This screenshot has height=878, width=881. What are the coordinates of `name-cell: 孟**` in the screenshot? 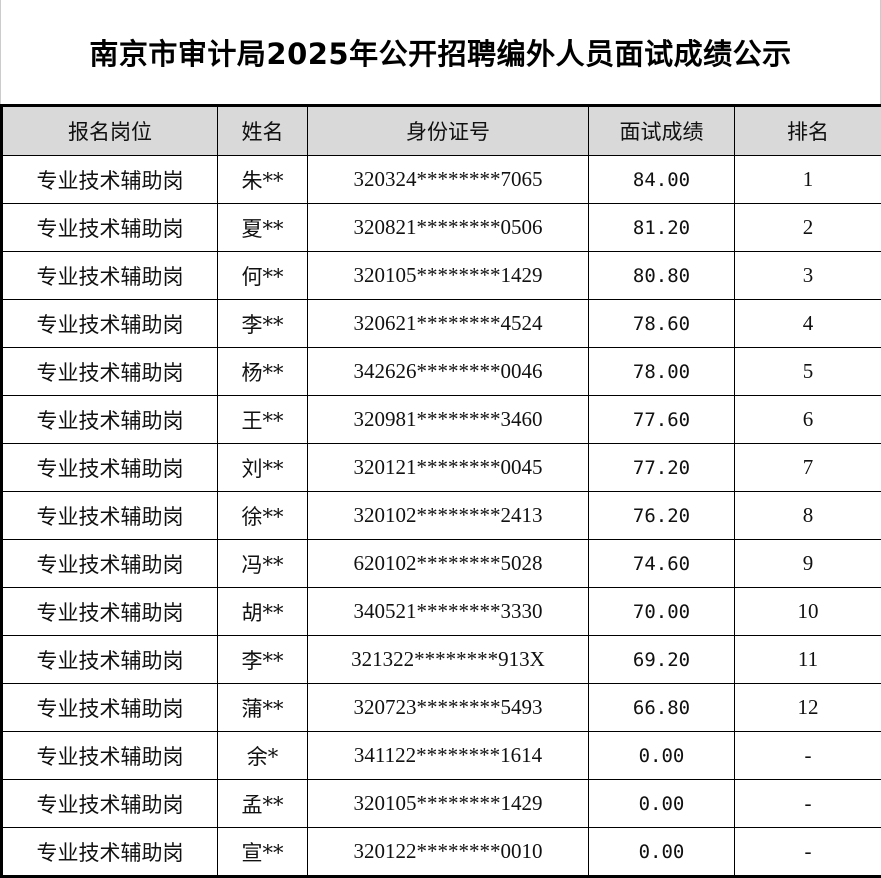 It's located at (263, 804).